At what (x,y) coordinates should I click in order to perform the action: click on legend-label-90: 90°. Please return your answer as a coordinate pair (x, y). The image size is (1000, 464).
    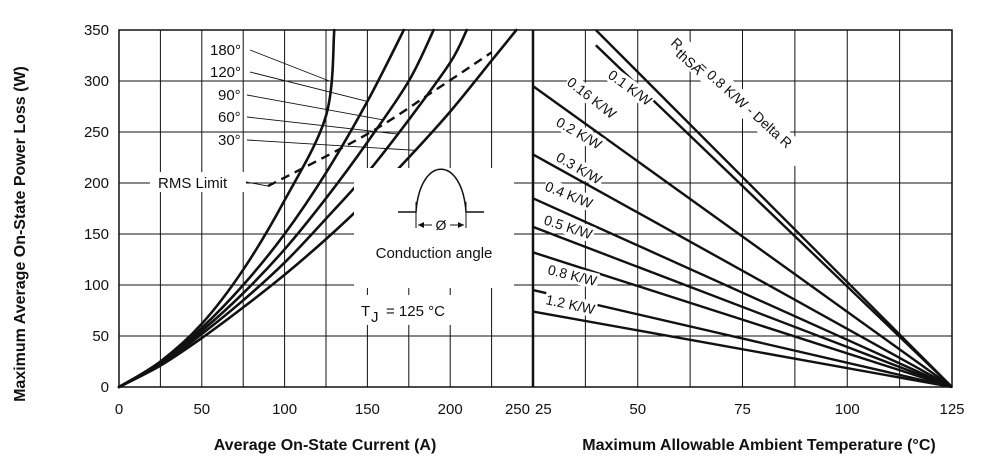
    Looking at the image, I should click on (229, 95).